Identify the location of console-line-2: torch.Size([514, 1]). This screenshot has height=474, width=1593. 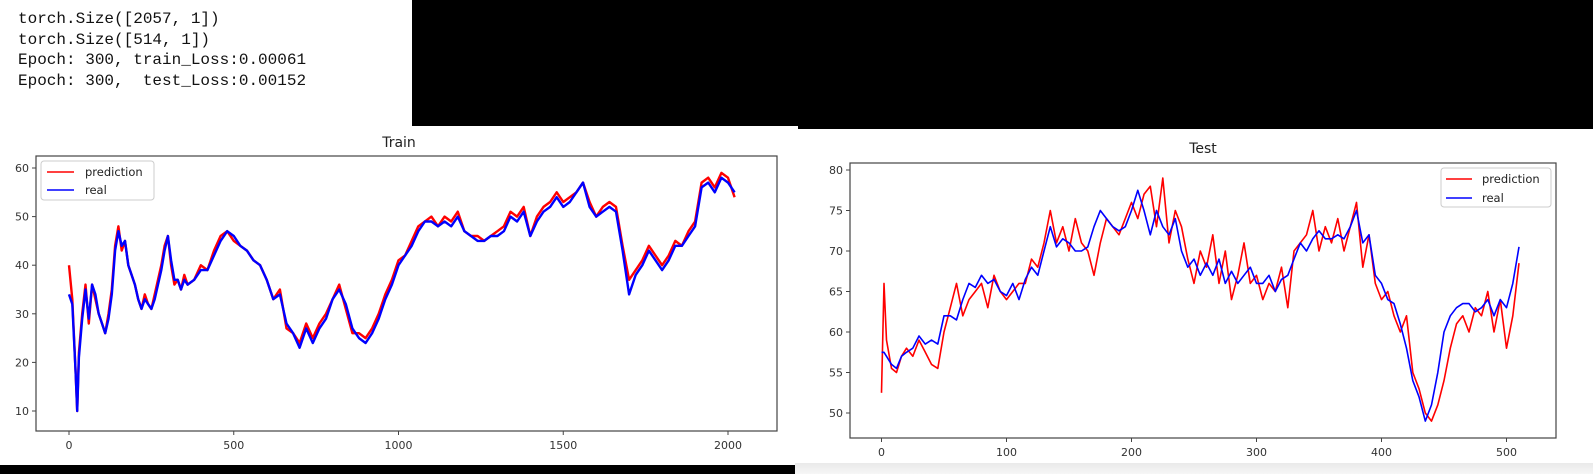
(114, 39).